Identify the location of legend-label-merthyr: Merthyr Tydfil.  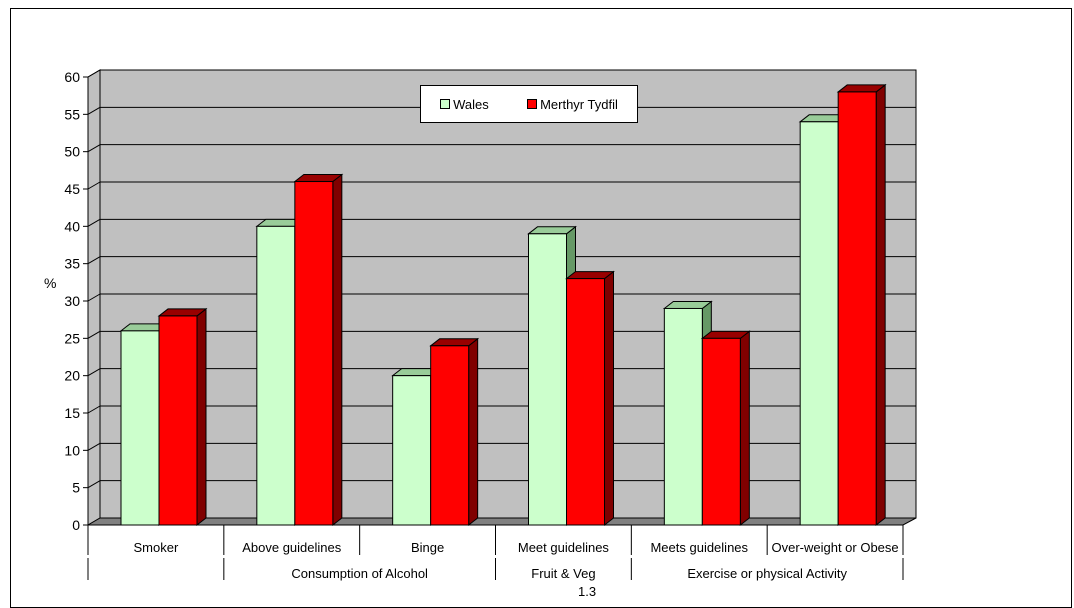
(579, 104).